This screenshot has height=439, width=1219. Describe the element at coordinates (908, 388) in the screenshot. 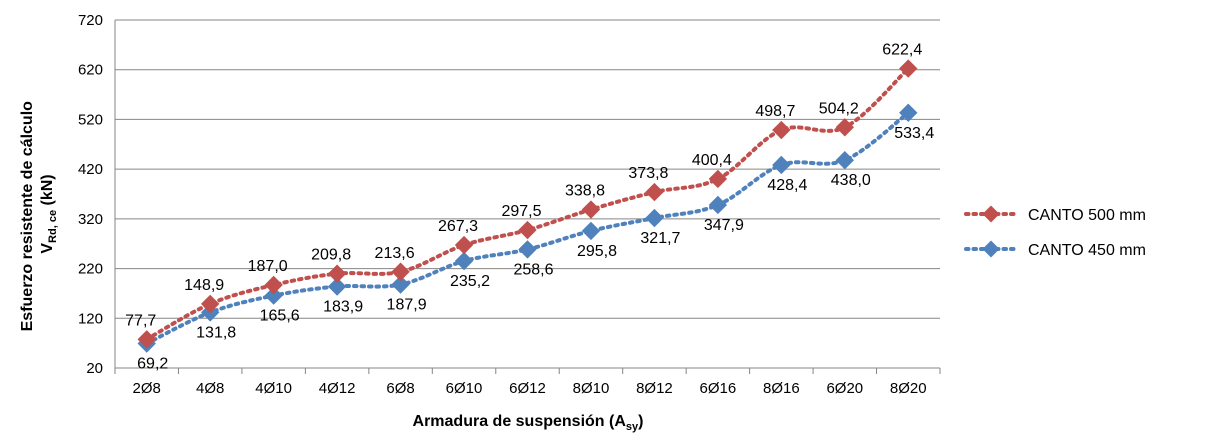

I see `x-tick-label: 8Ø20` at that location.